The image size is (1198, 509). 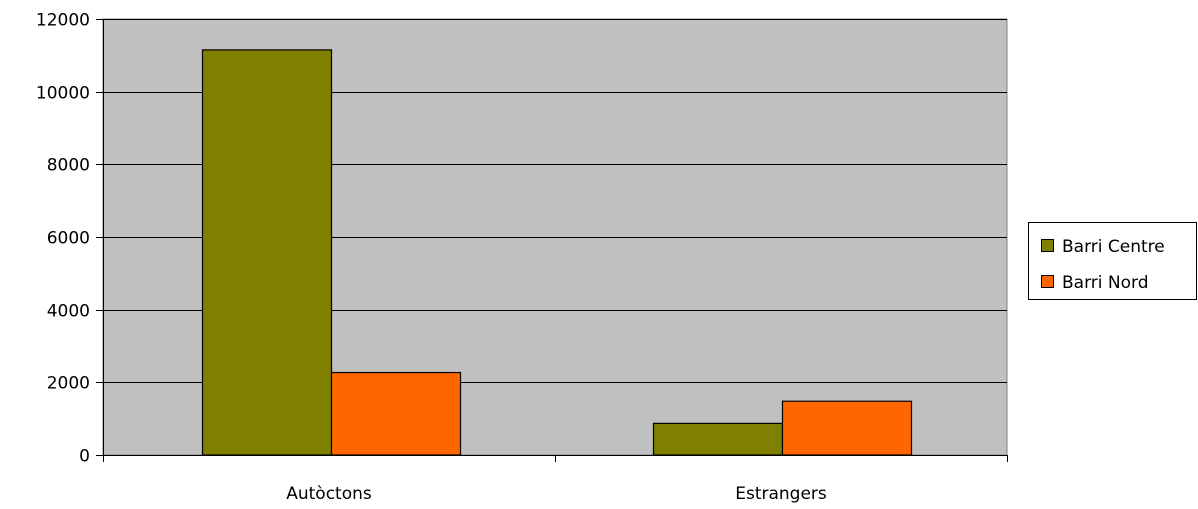 I want to click on bar-barri-centre-autoctons, so click(x=267, y=252).